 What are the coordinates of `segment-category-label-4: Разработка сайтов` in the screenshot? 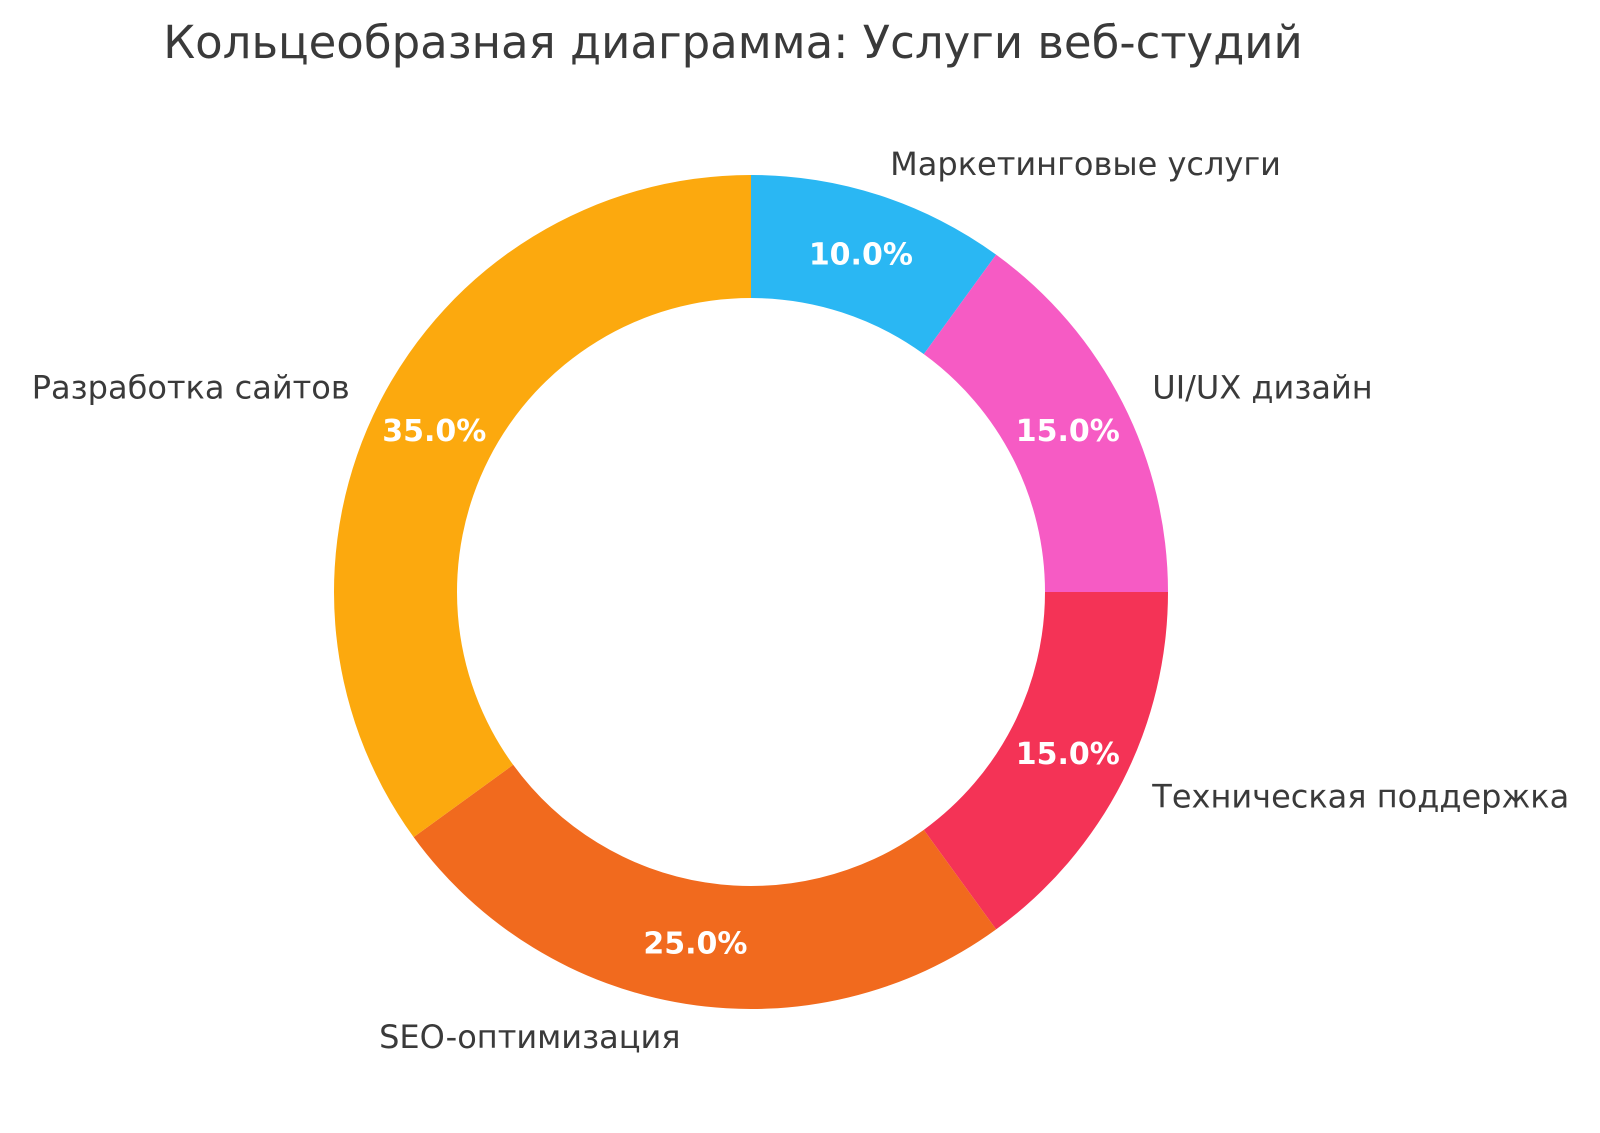 It's located at (191, 388).